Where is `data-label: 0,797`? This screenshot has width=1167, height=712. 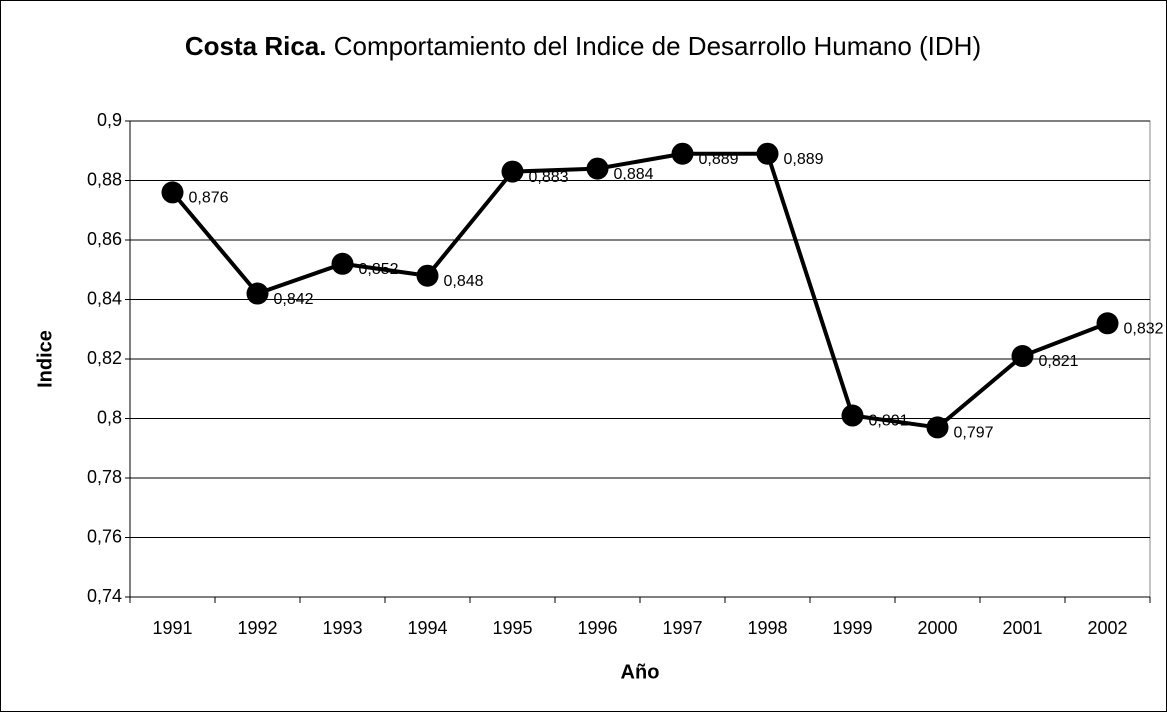
data-label: 0,797 is located at coordinates (974, 433).